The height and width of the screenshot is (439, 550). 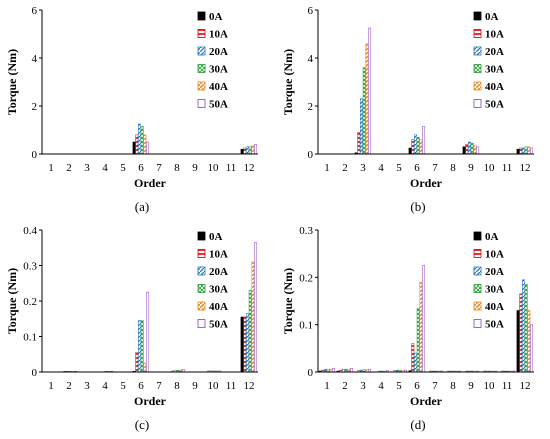 I want to click on legend-label: 0A, so click(x=492, y=17).